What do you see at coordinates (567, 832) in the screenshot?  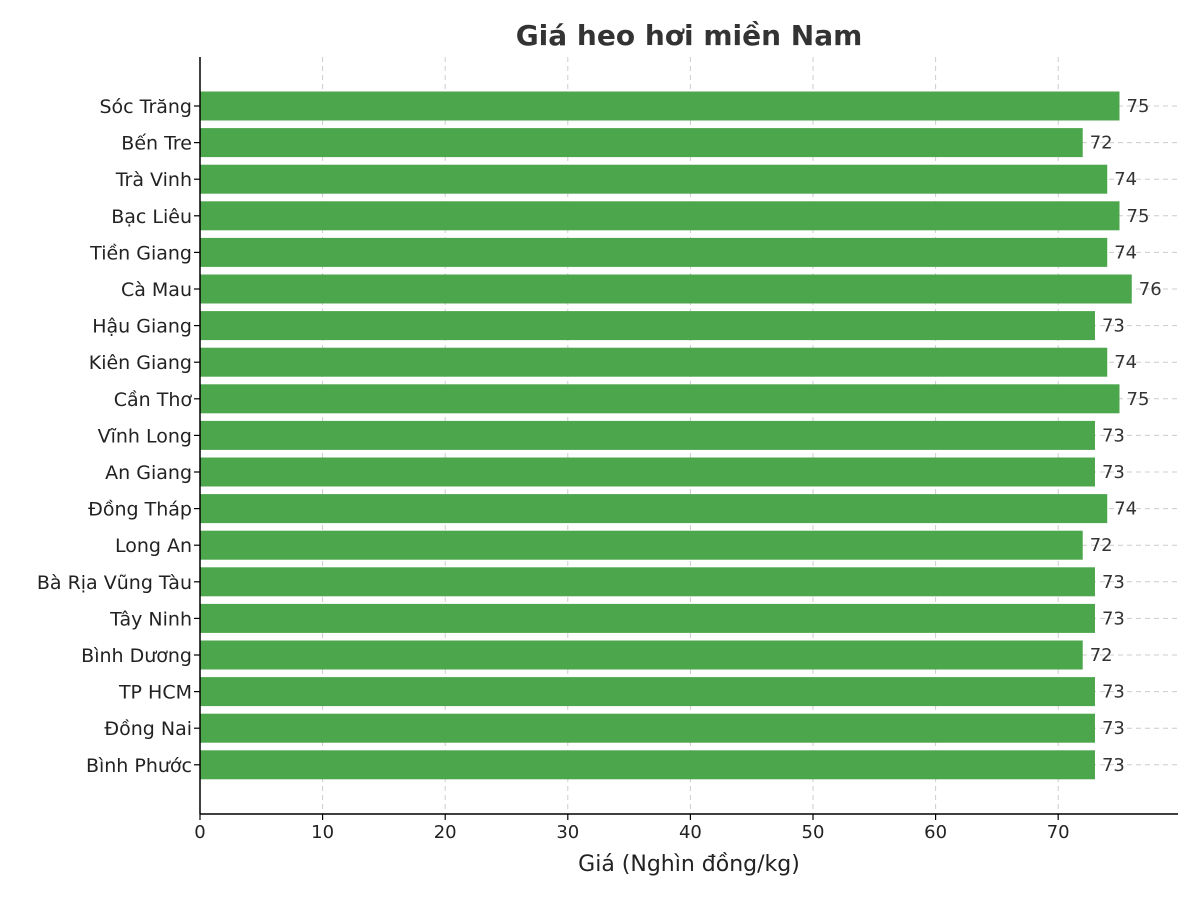 I see `x-tick-label: 30` at bounding box center [567, 832].